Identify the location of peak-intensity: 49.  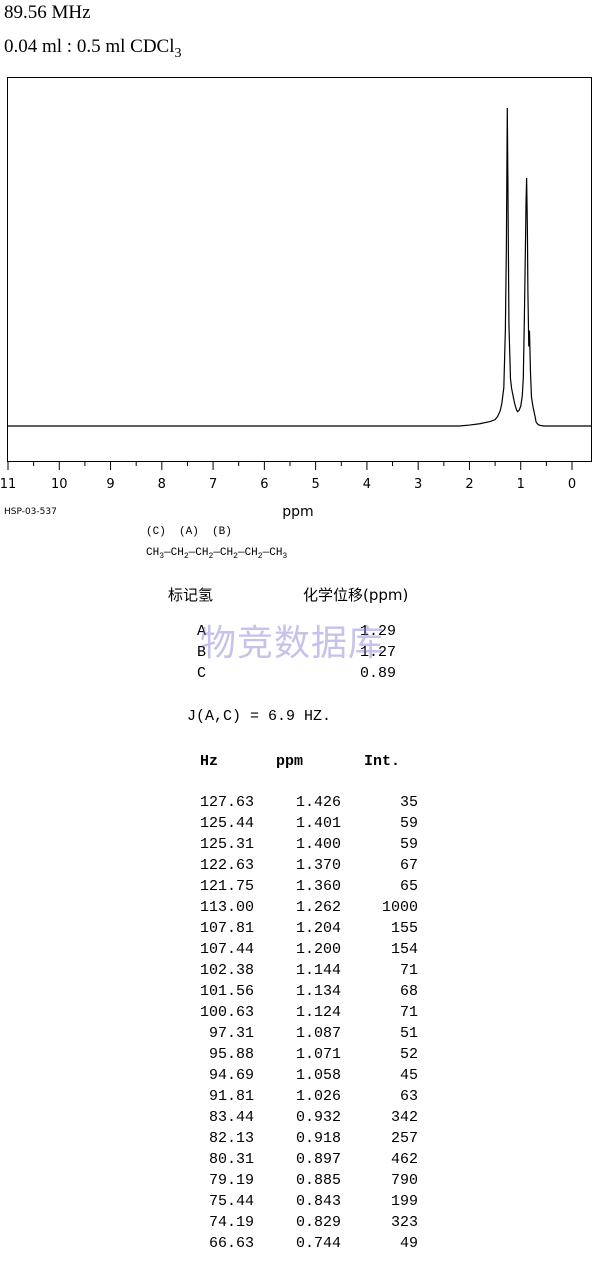
(408, 1243).